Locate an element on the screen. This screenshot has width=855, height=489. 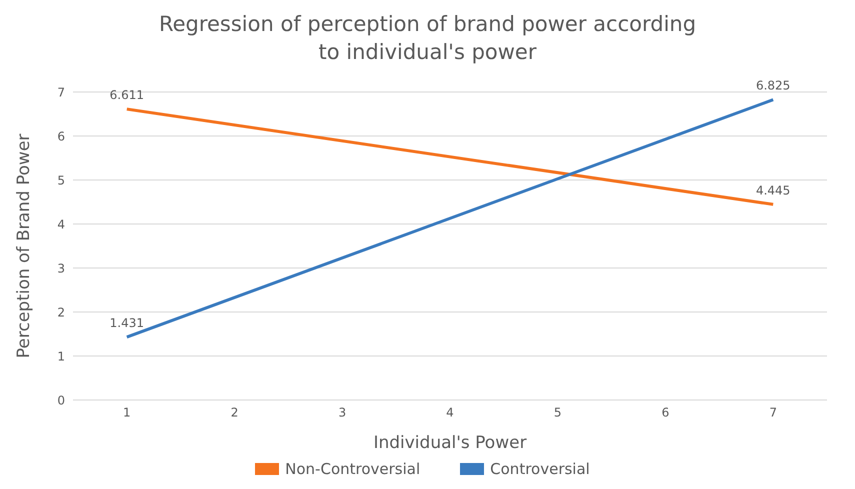
data-label: 6.611 is located at coordinates (127, 95).